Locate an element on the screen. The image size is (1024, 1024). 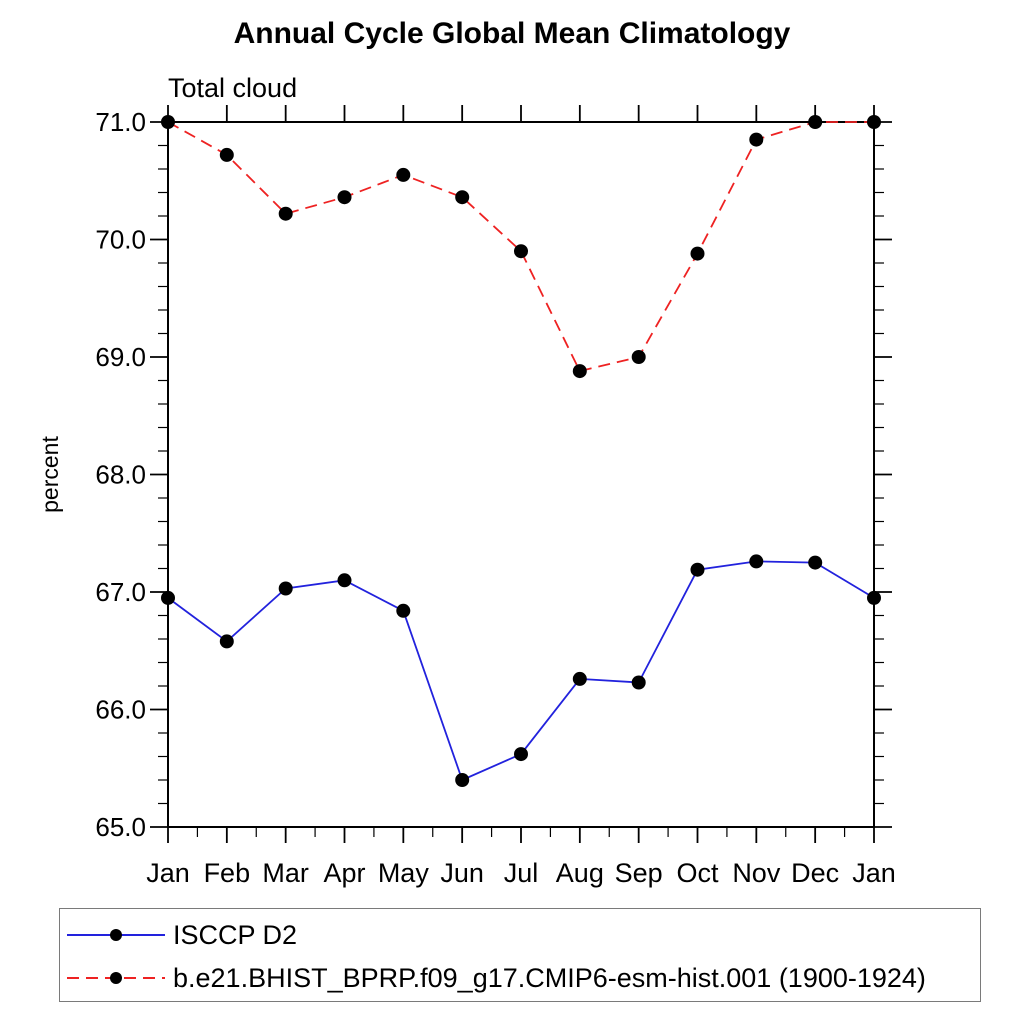
legend-item: ISCCP D2 is located at coordinates (182, 934).